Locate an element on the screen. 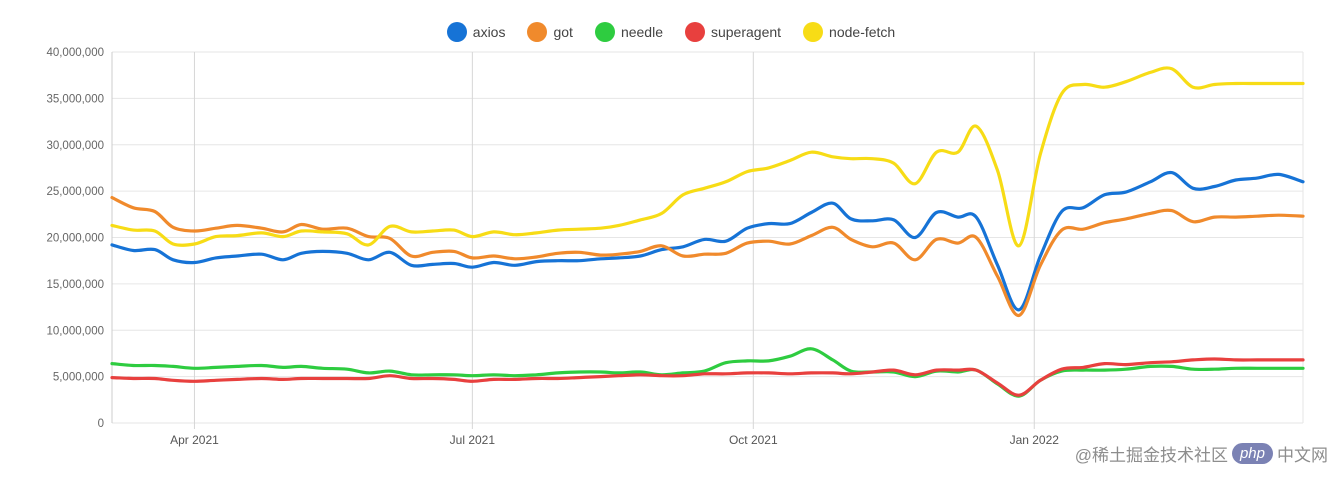 This screenshot has height=480, width=1342. x-tick-label: Apr 2021 is located at coordinates (194, 440).